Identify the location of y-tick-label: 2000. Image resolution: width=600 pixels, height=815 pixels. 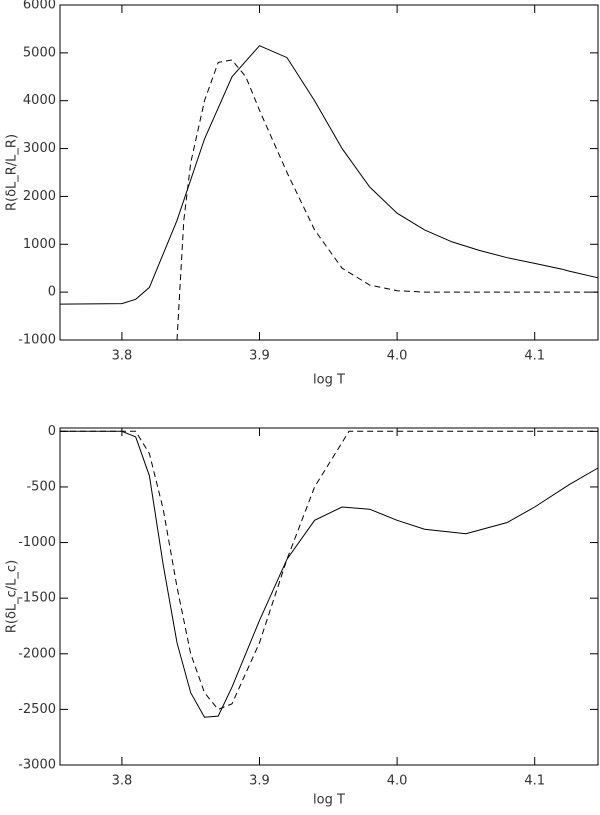
(39, 196).